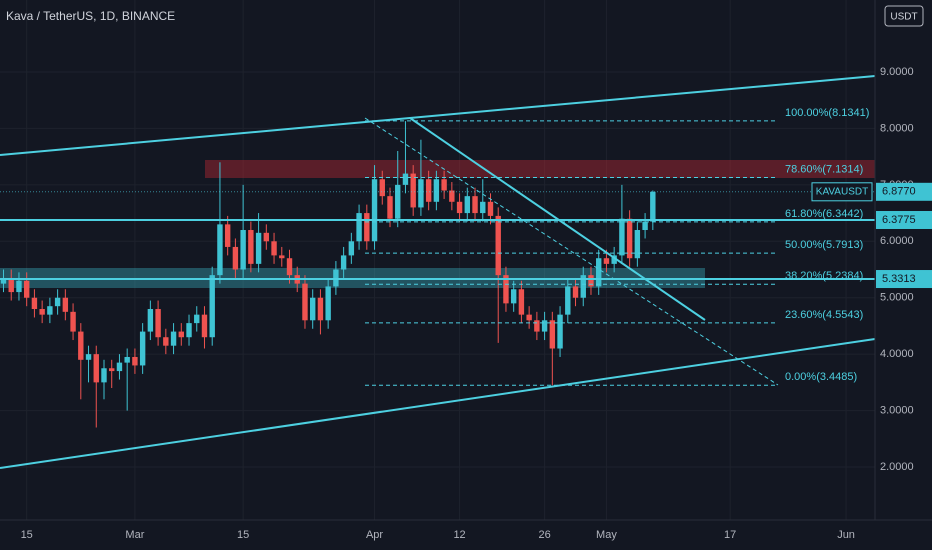 The image size is (932, 550). I want to click on symbol-tag, so click(842, 192).